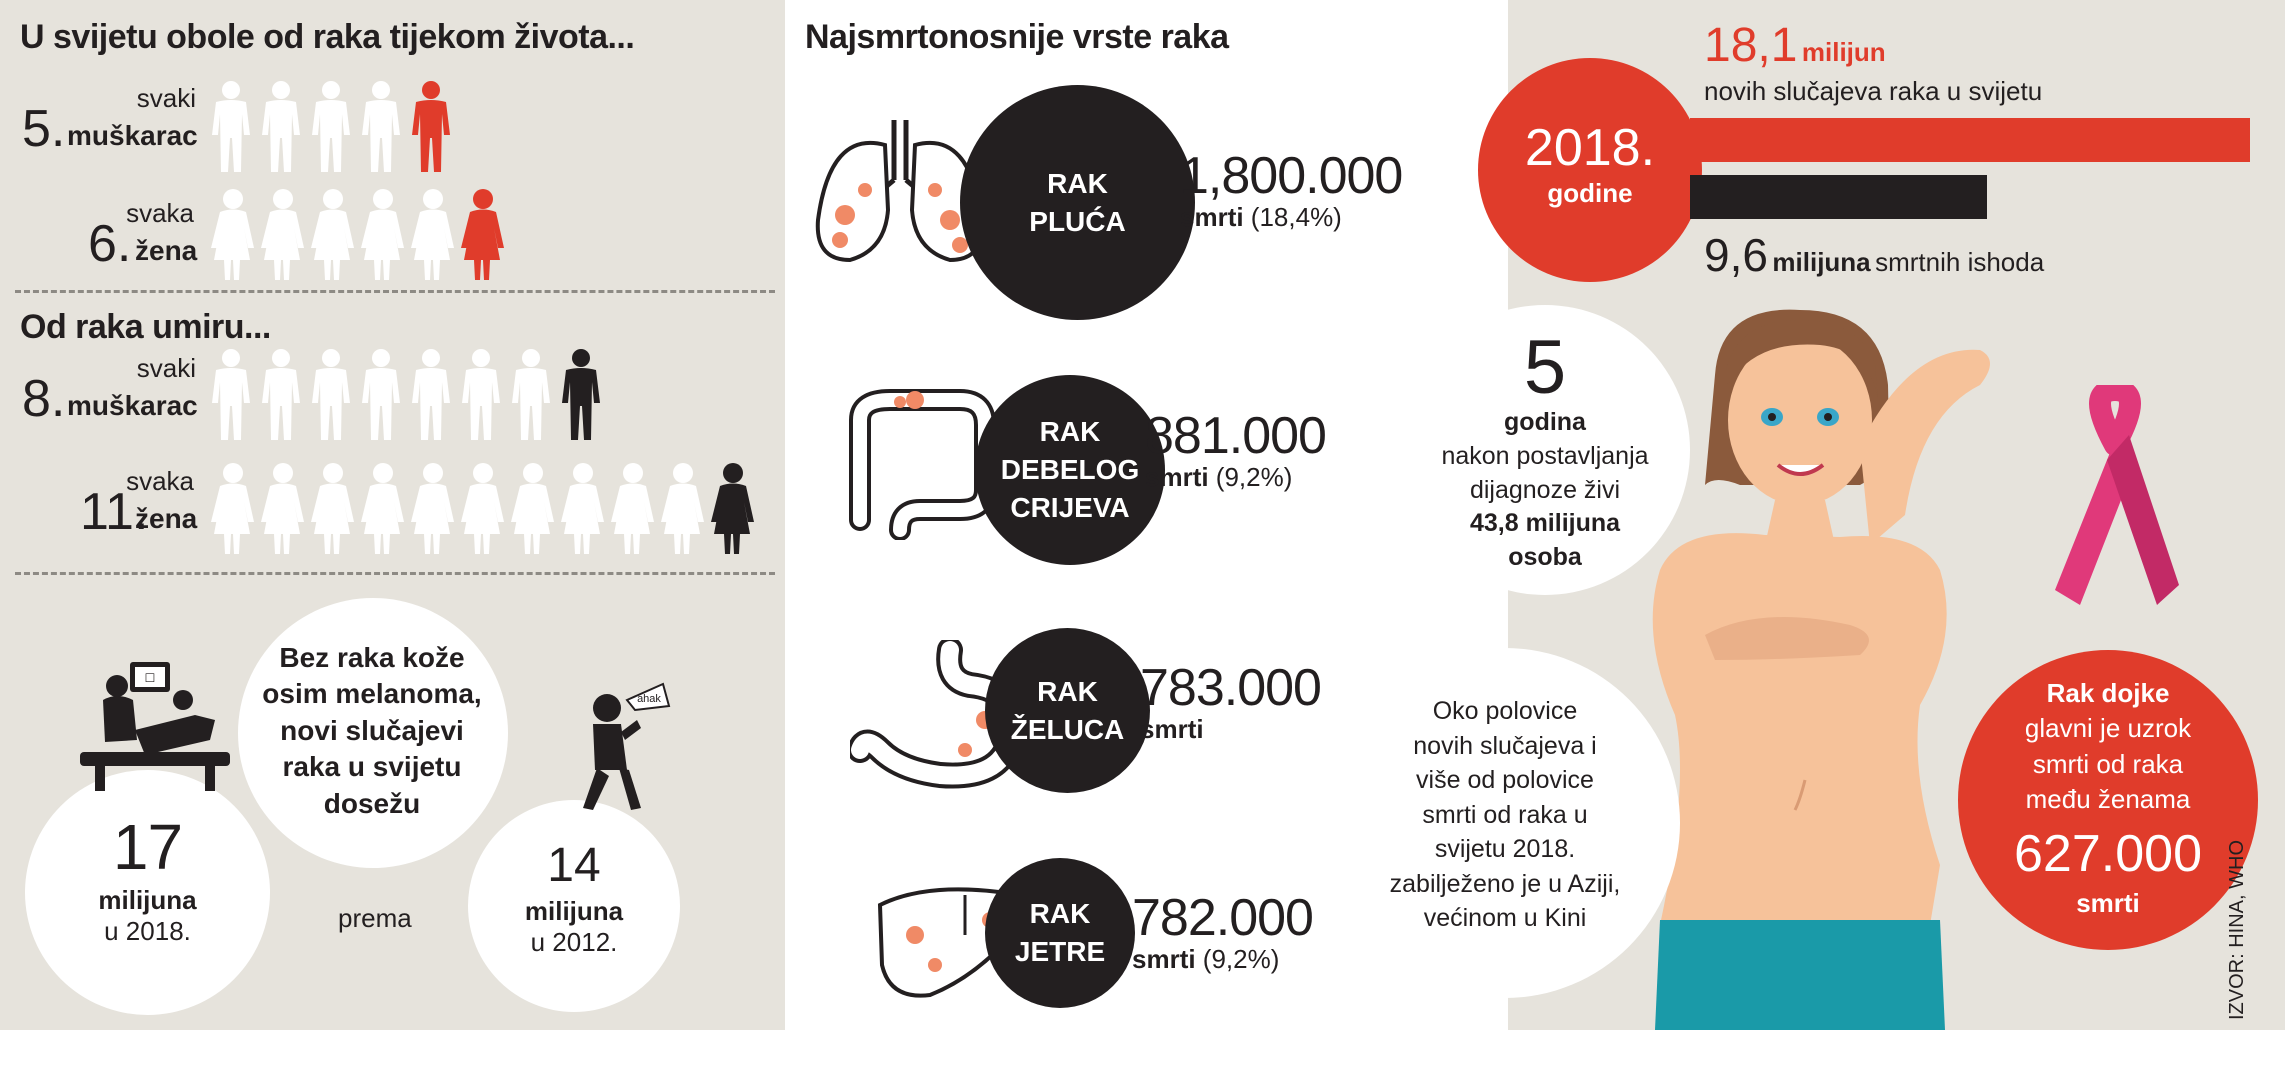 This screenshot has height=1080, width=2285. What do you see at coordinates (1505, 745) in the screenshot?
I see `asia-line: novih slučajeva i` at bounding box center [1505, 745].